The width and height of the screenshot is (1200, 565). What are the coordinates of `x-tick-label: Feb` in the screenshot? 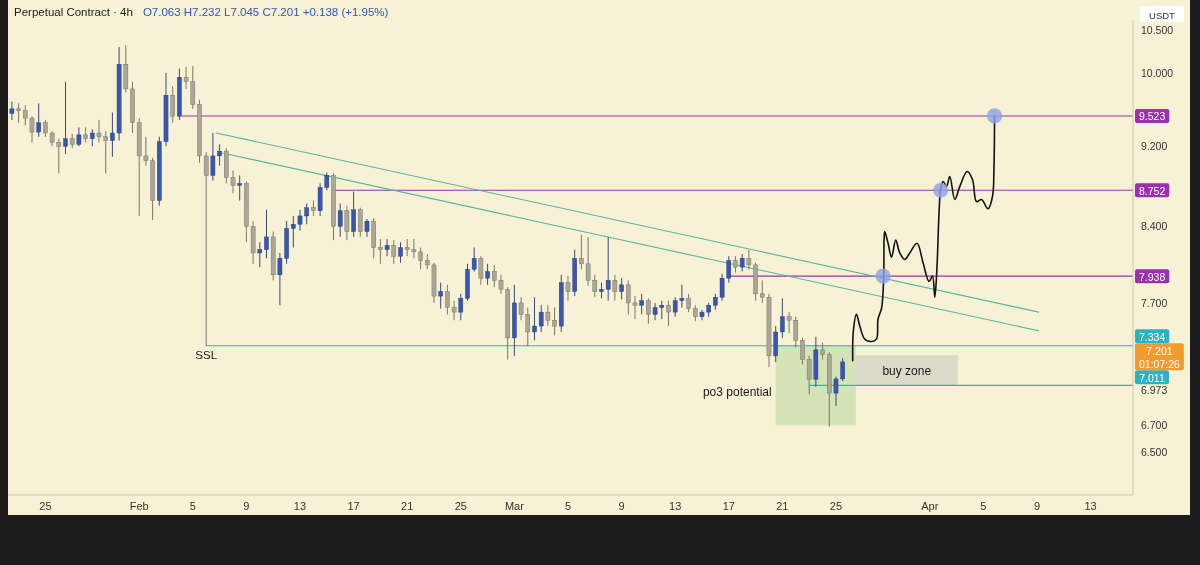 It's located at (139, 506).